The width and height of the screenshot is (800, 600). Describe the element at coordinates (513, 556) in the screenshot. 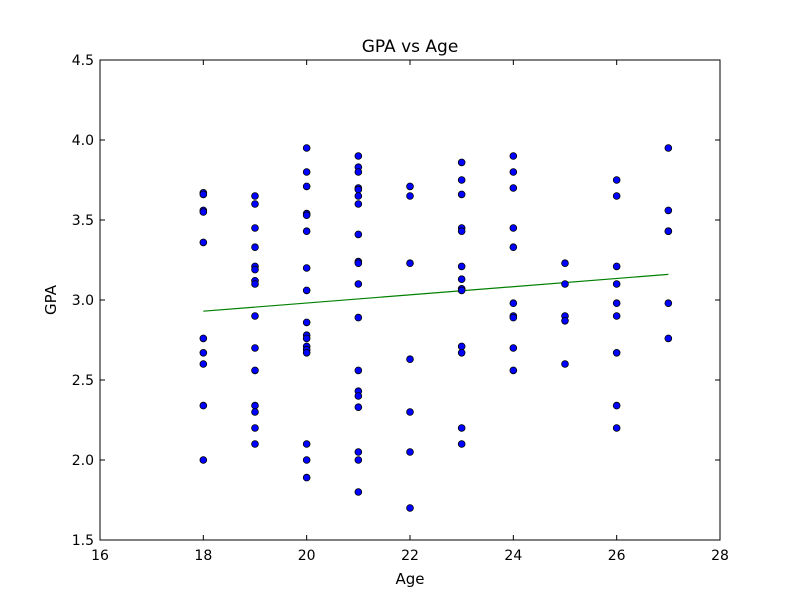

I see `x-tick-label: 24` at that location.